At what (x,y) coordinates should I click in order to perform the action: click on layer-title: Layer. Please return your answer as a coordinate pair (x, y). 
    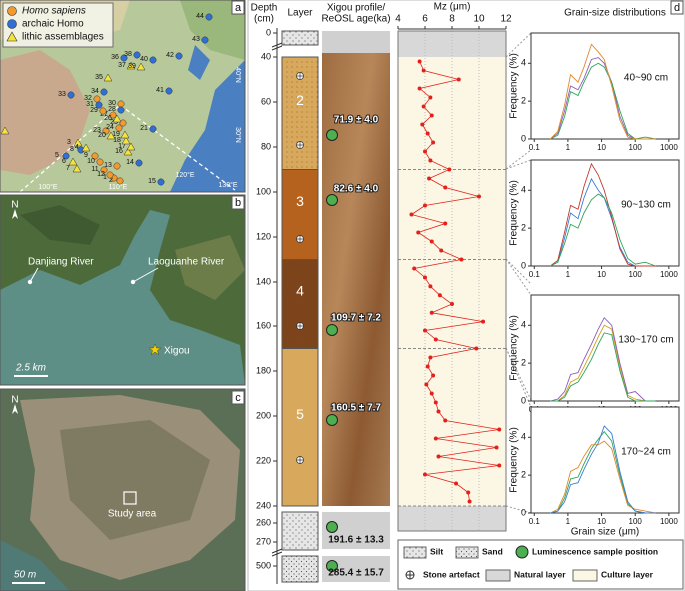
    Looking at the image, I should click on (300, 13).